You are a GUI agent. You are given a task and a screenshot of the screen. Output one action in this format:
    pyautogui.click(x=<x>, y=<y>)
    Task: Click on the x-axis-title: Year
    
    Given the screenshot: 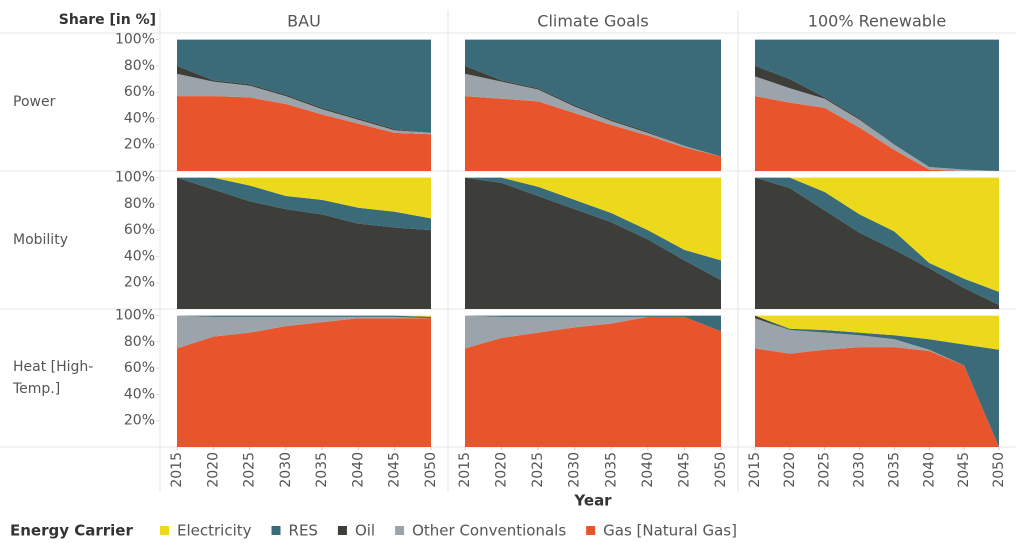 What is the action you would take?
    pyautogui.click(x=592, y=501)
    